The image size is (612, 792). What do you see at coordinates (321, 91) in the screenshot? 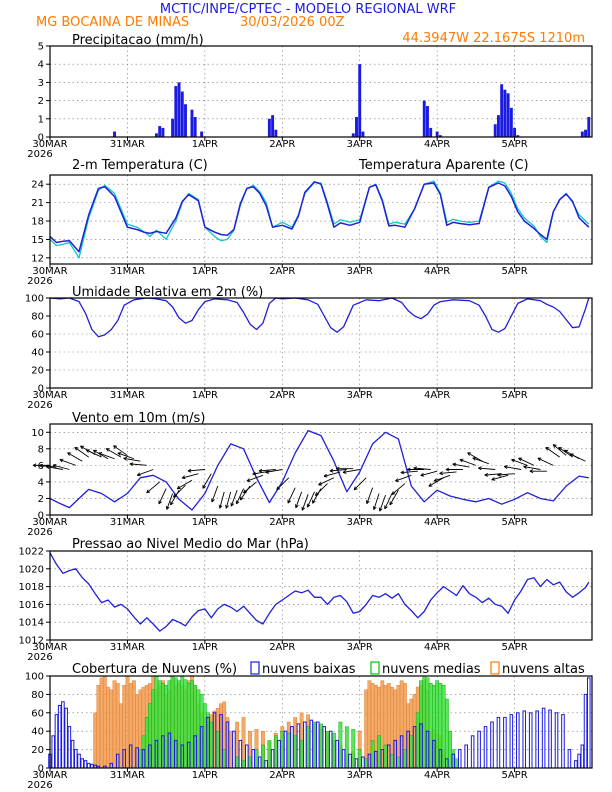
I see `precip-frame` at bounding box center [321, 91].